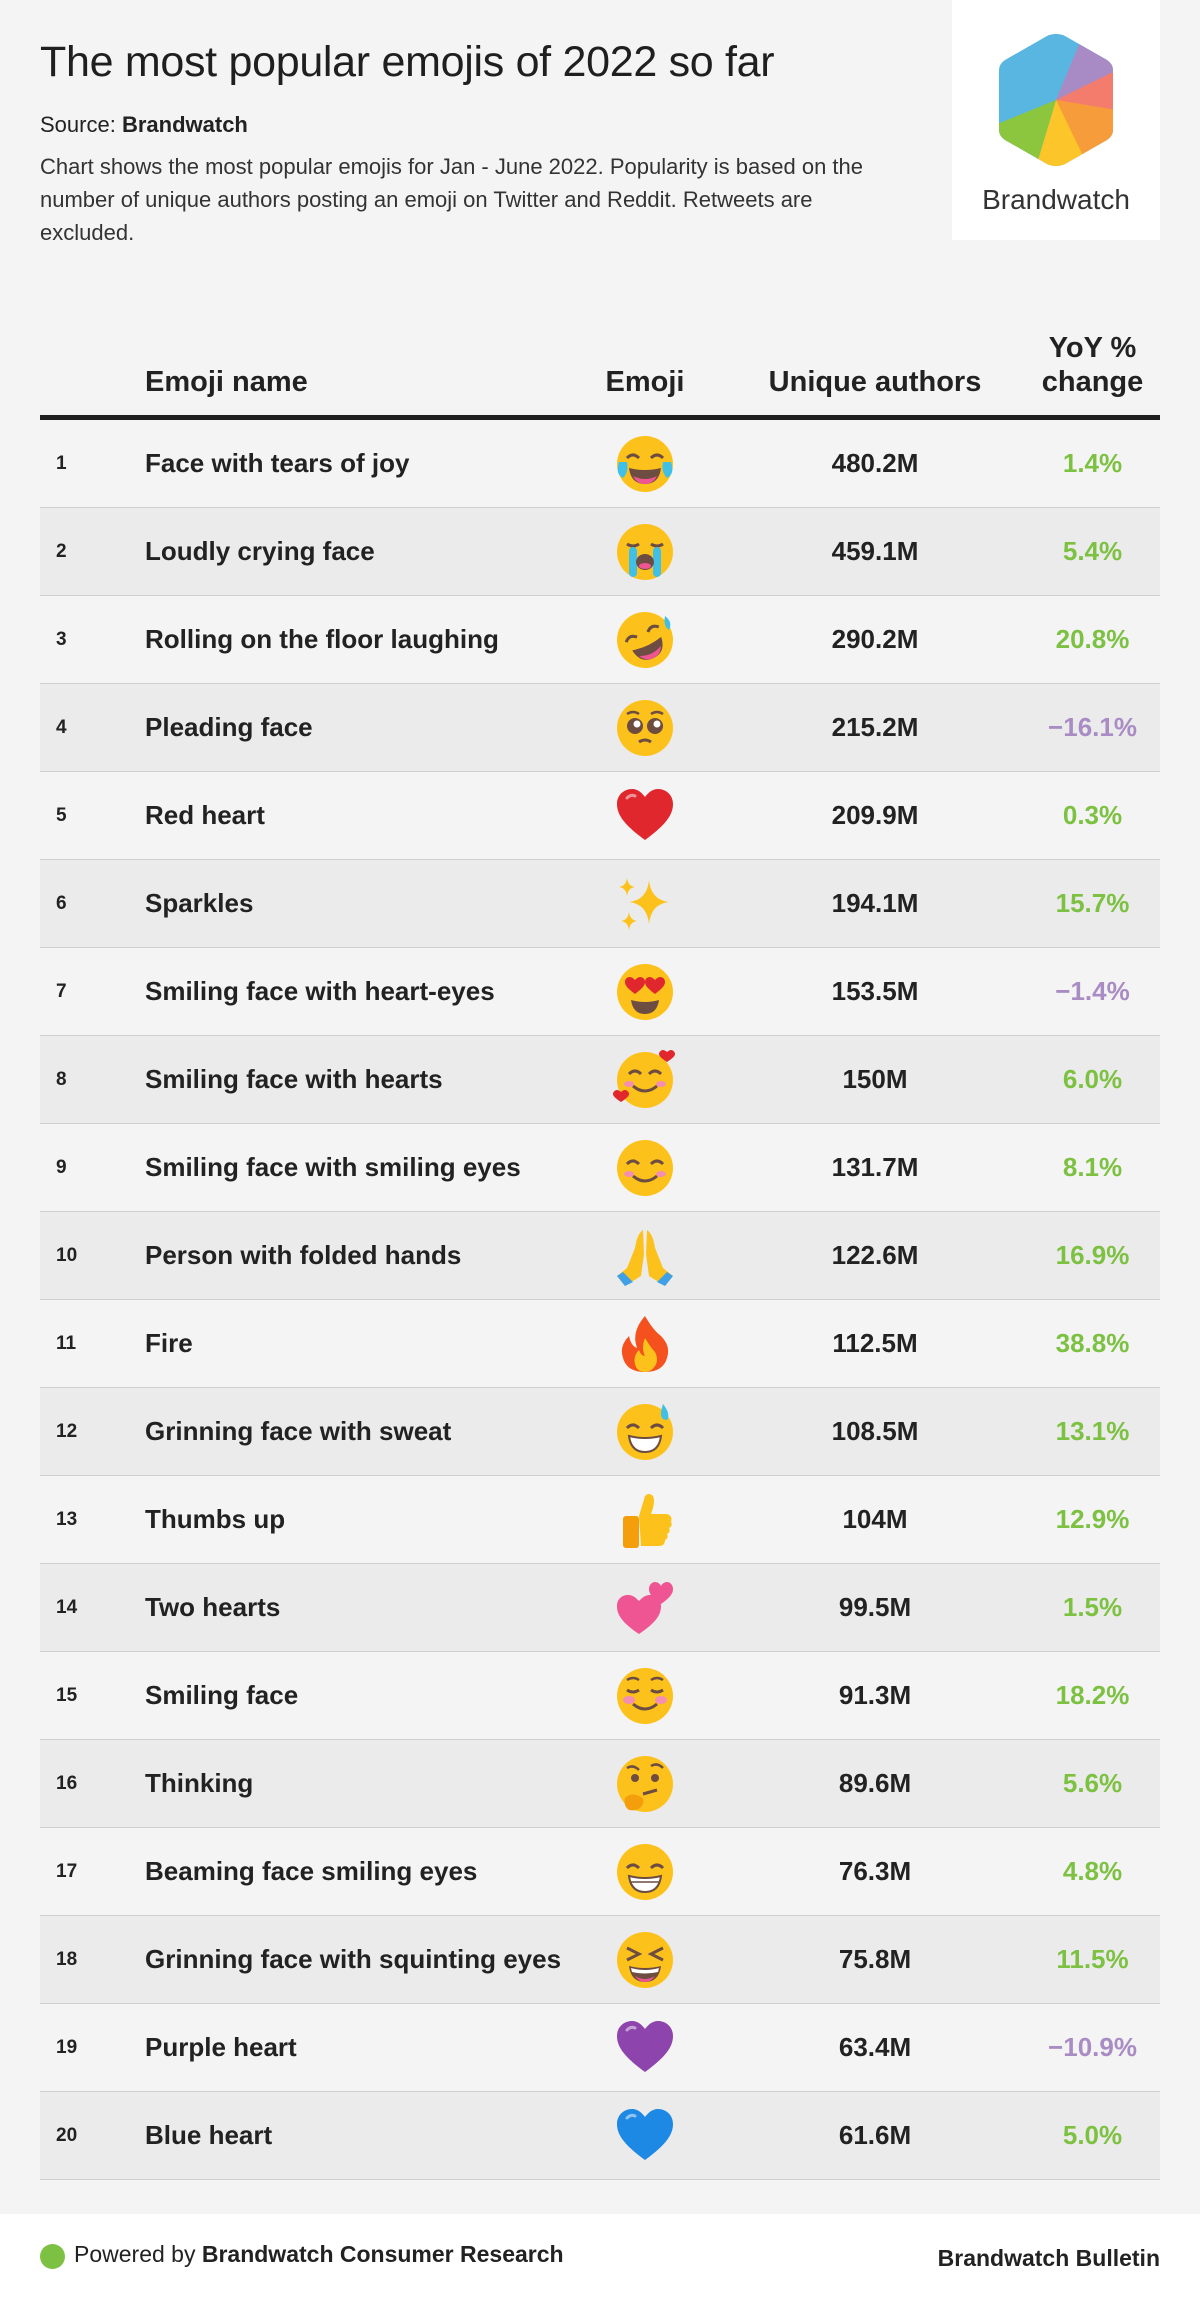 This screenshot has width=1200, height=2298. I want to click on rank-cell: 12, so click(67, 1431).